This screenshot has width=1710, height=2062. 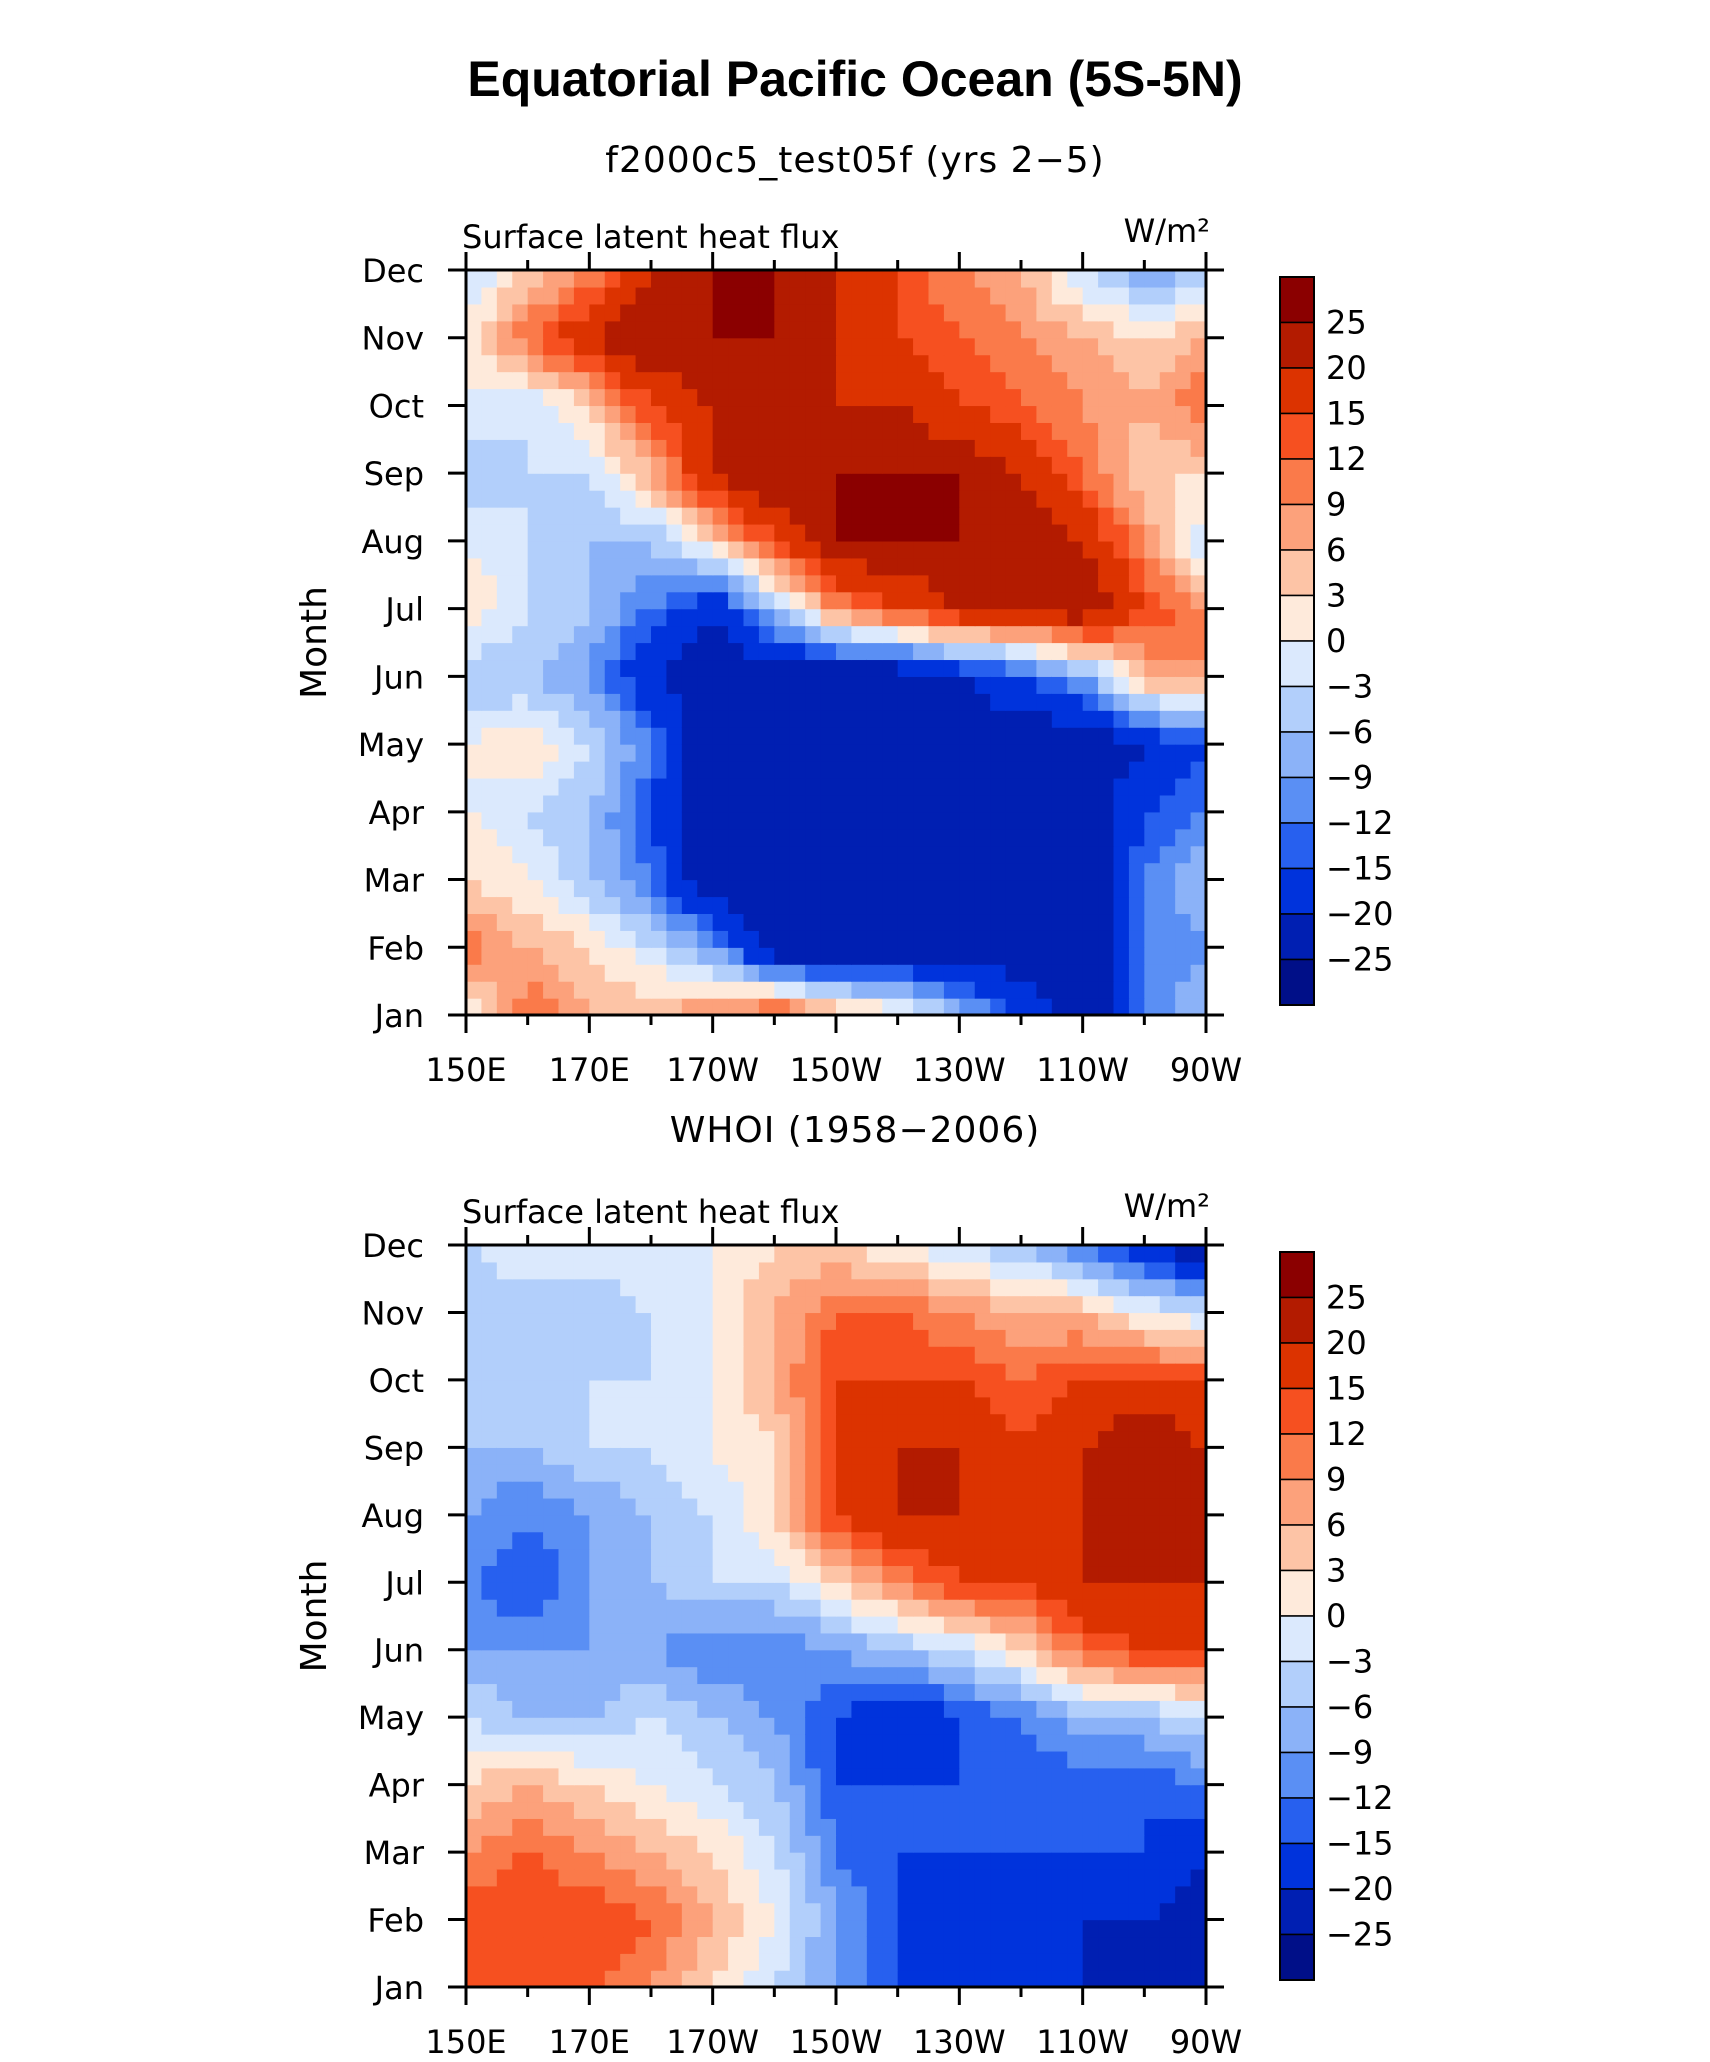 What do you see at coordinates (712, 1070) in the screenshot?
I see `x-tick-label: 170W` at bounding box center [712, 1070].